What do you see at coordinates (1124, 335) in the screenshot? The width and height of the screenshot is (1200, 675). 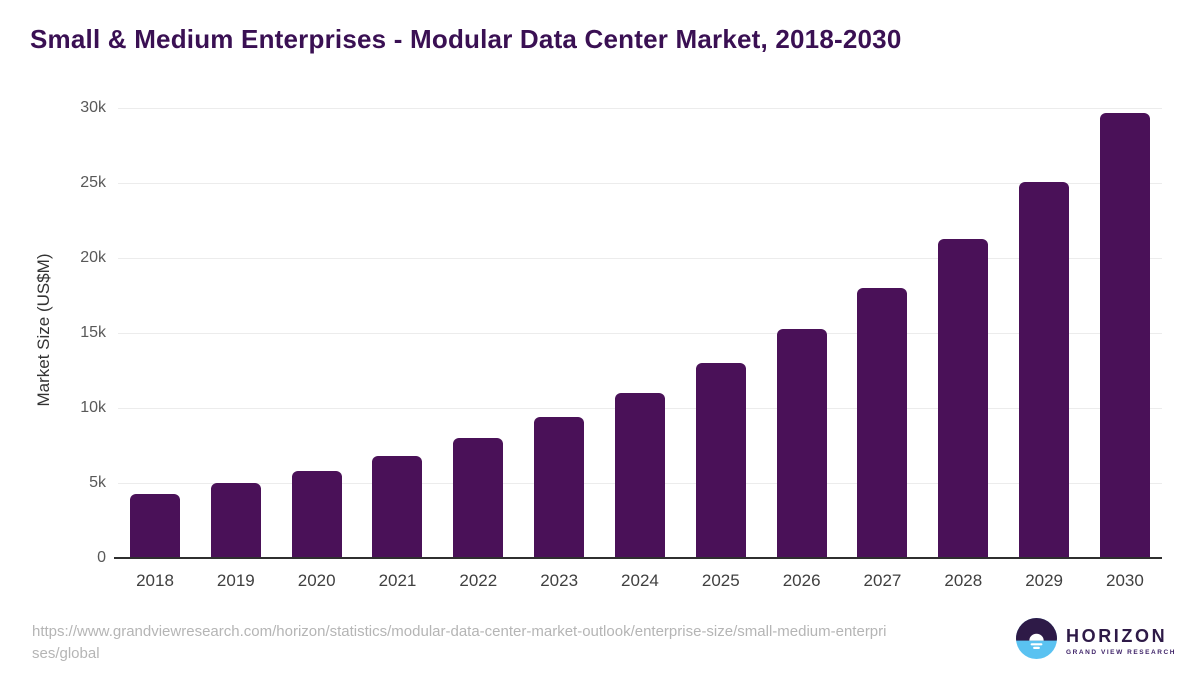 I see `bar-2030` at bounding box center [1124, 335].